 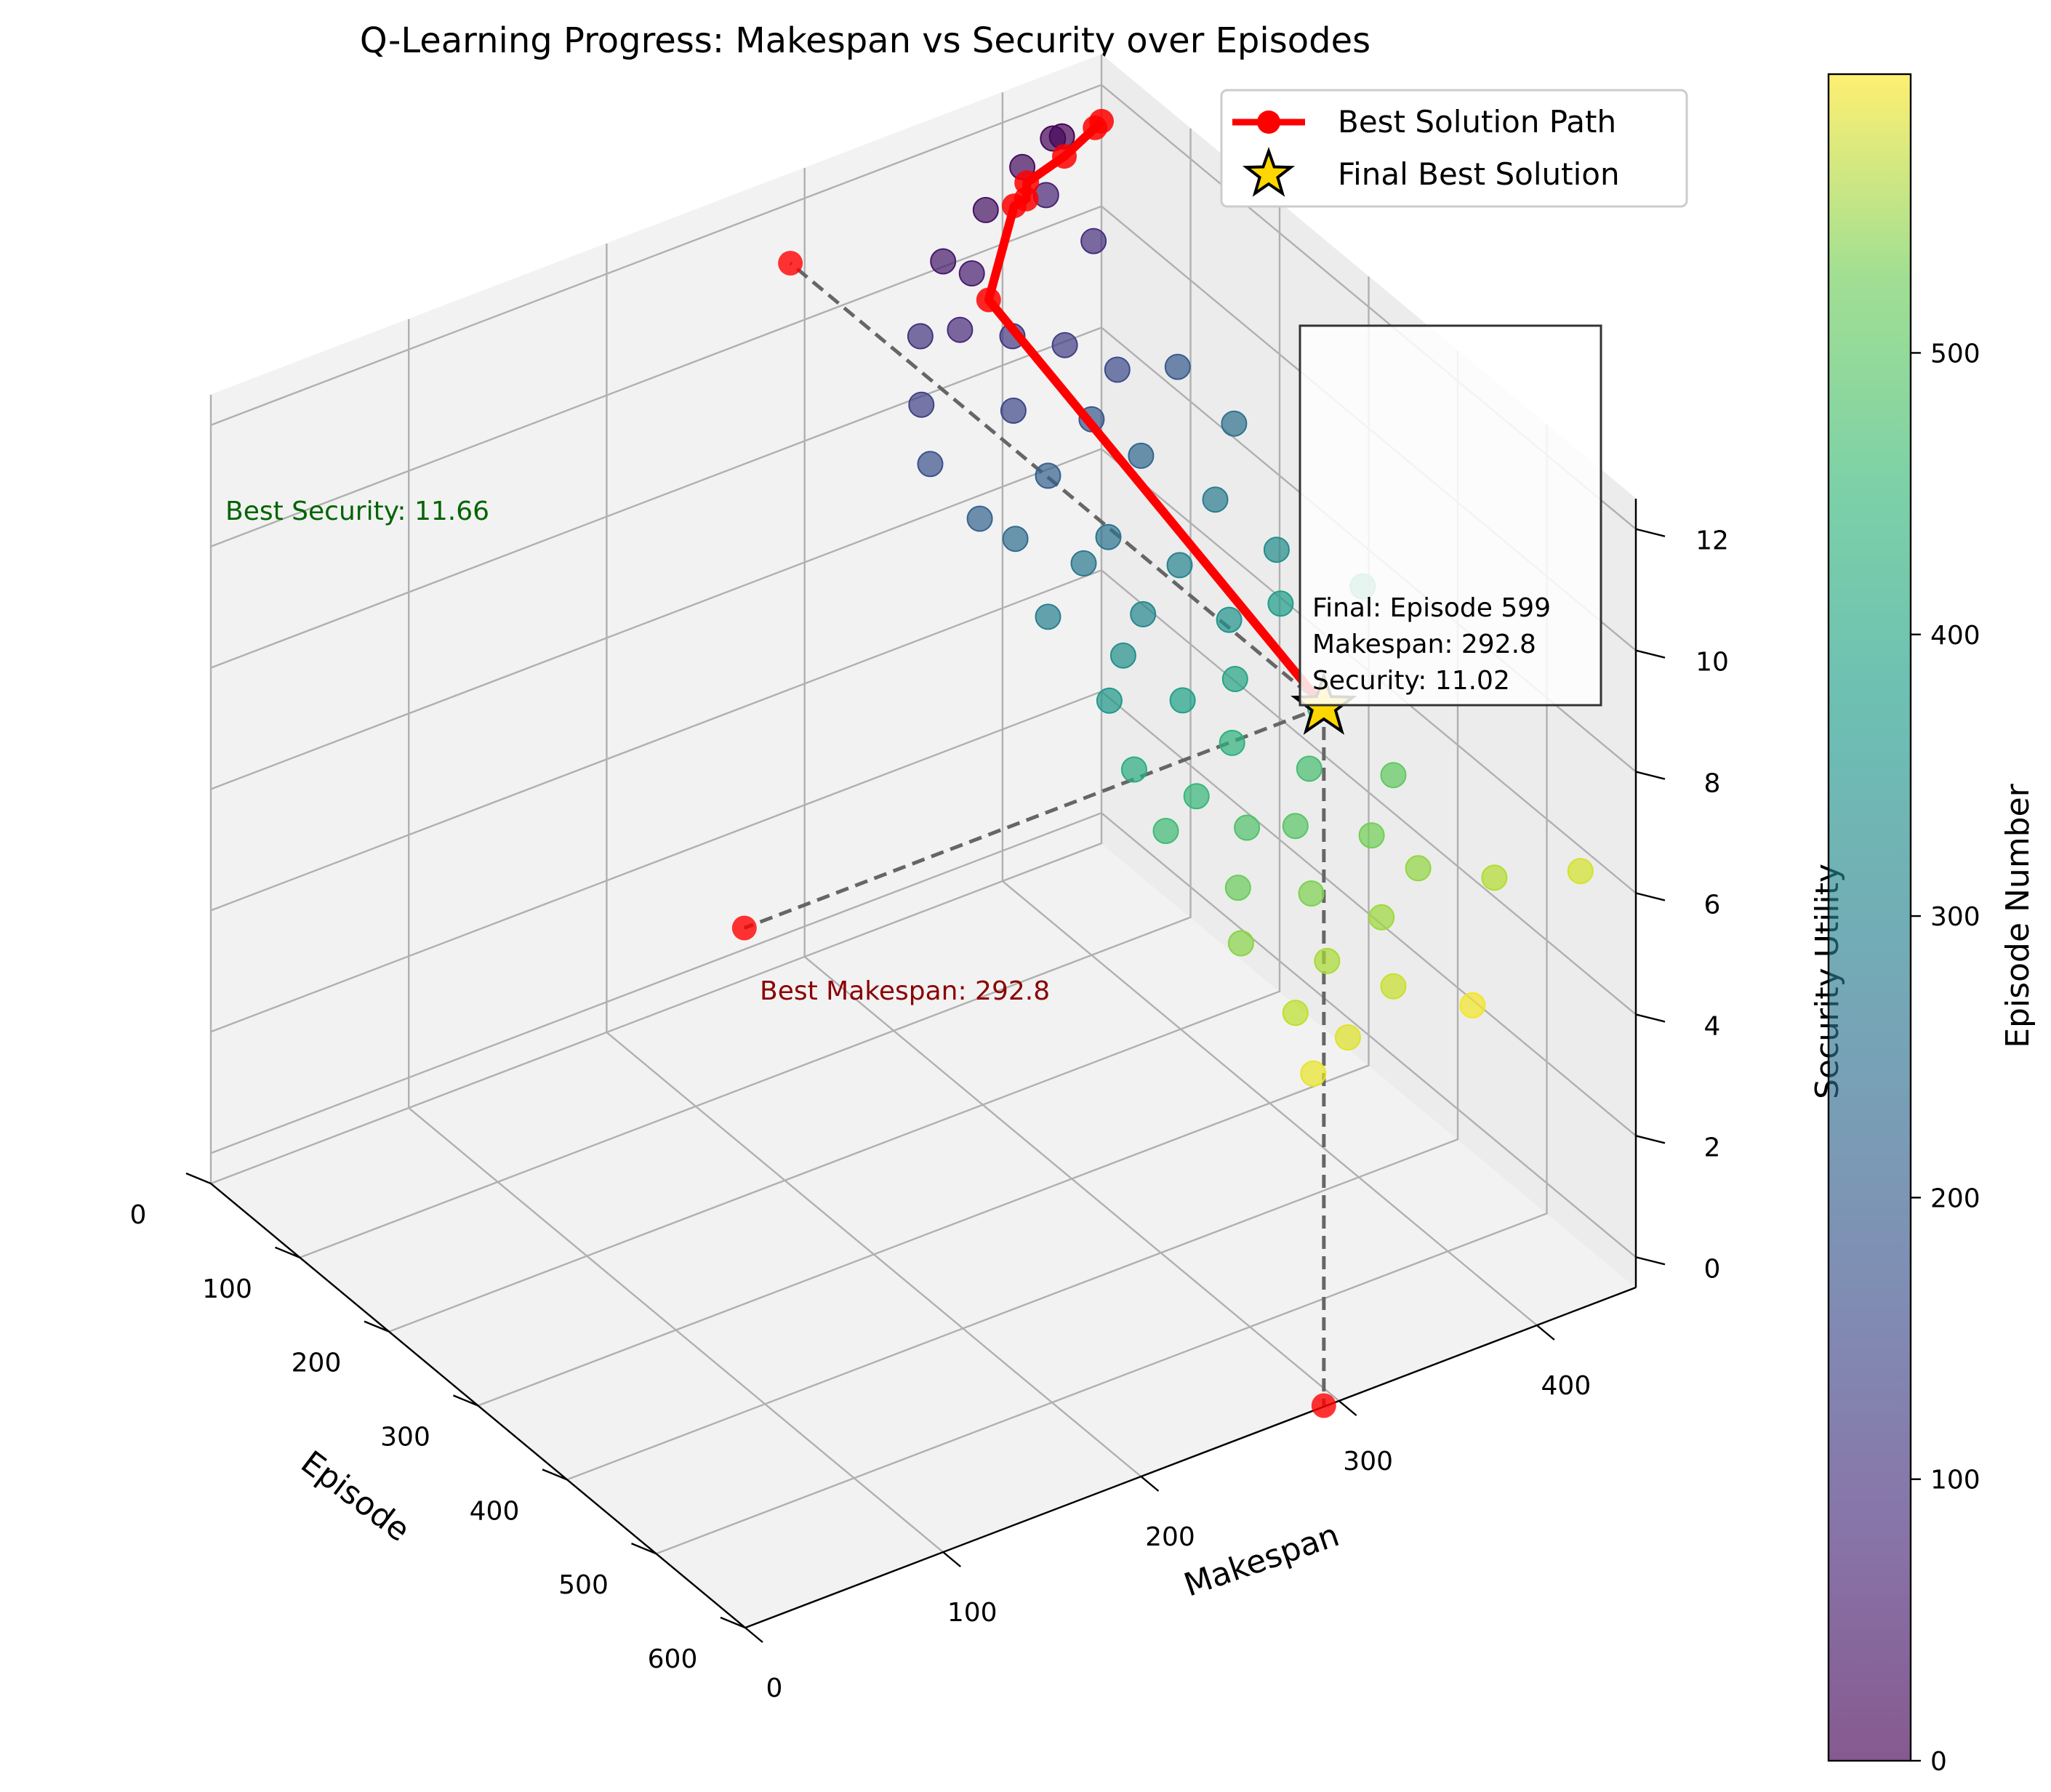 I want to click on y-axis-label: Makespan, so click(x=1261, y=1560).